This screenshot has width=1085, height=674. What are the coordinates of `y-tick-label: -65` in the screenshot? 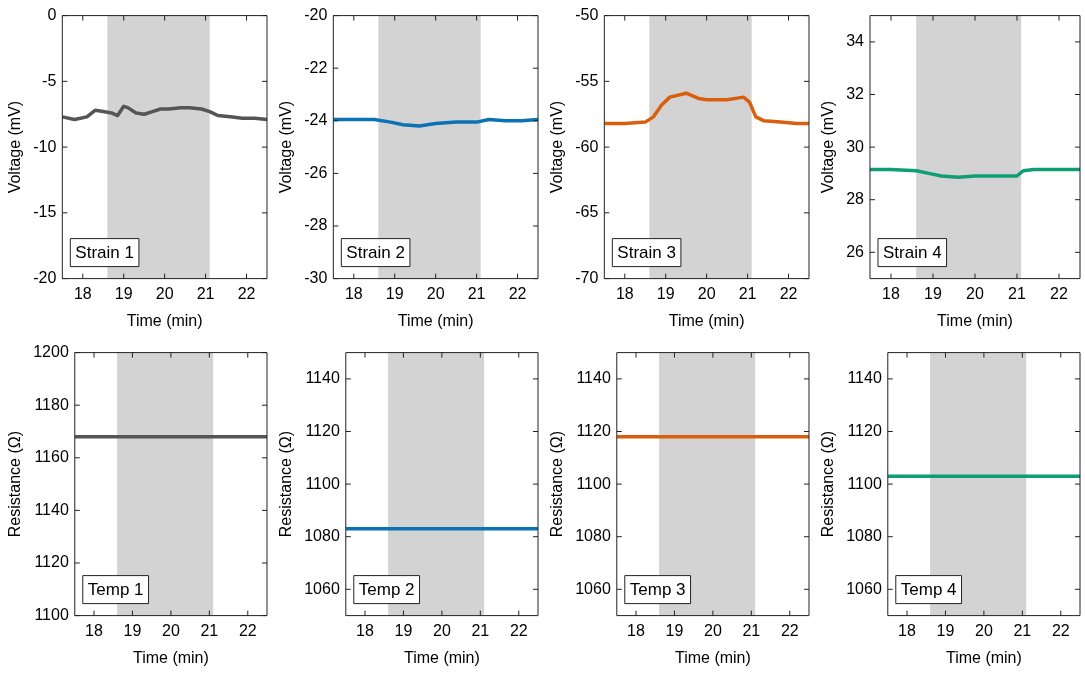 It's located at (587, 212).